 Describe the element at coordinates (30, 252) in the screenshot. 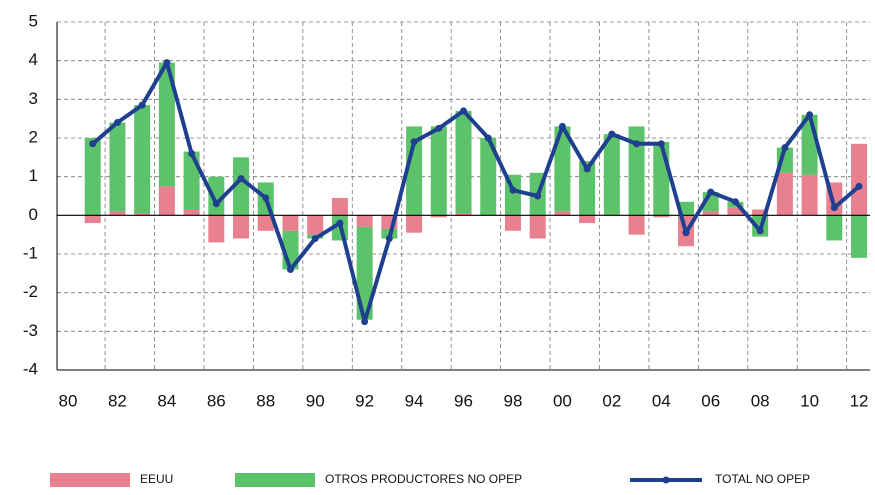

I see `y-tick-label: -1` at that location.